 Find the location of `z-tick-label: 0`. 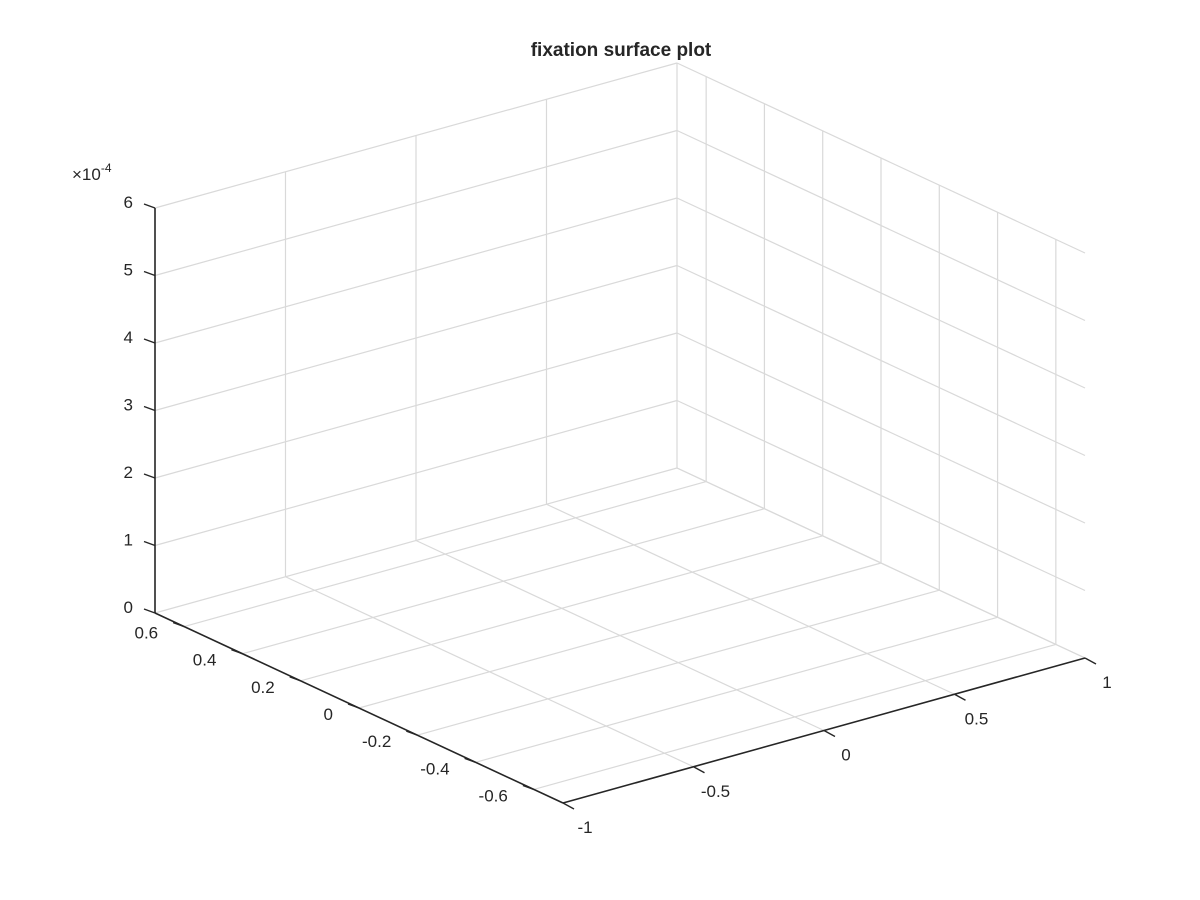

z-tick-label: 0 is located at coordinates (128, 607).